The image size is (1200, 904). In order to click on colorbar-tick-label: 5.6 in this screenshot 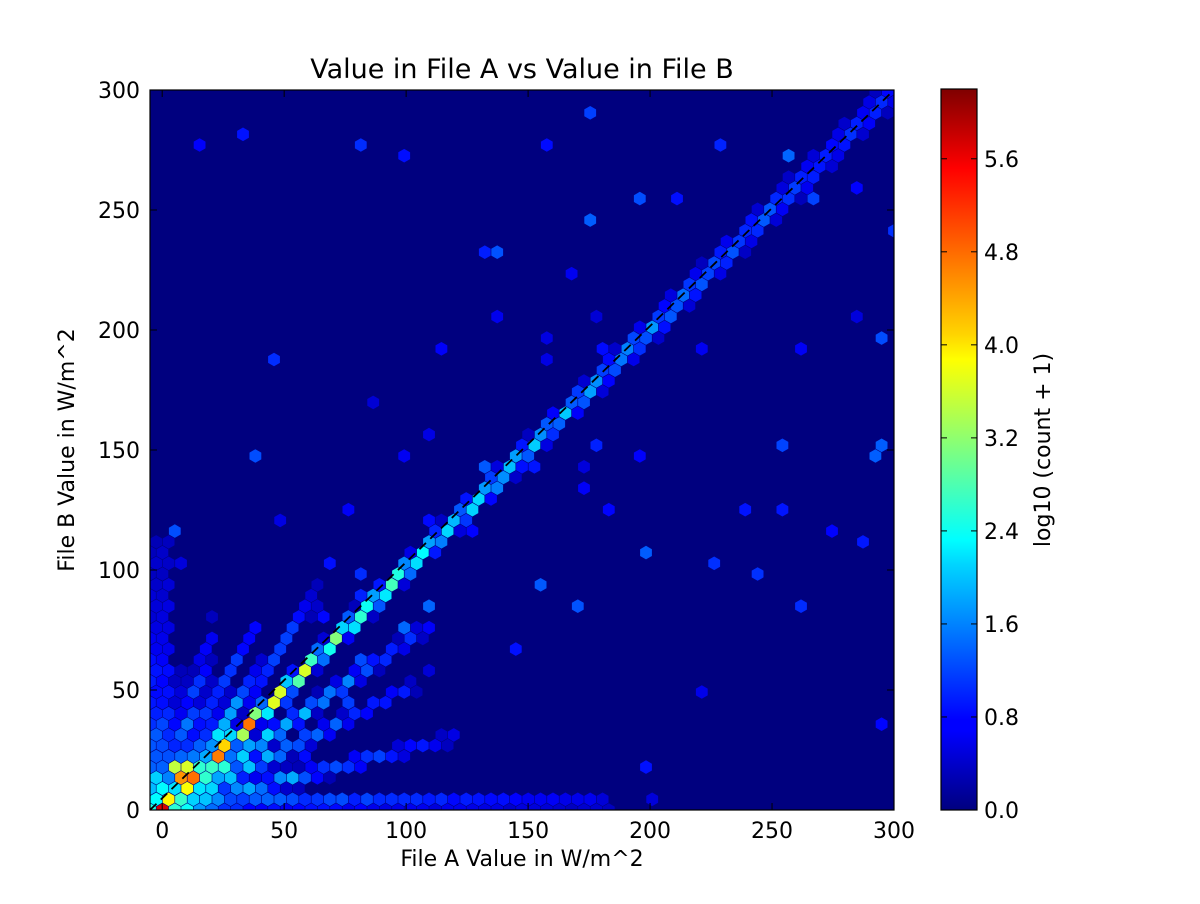, I will do `click(1001, 160)`.